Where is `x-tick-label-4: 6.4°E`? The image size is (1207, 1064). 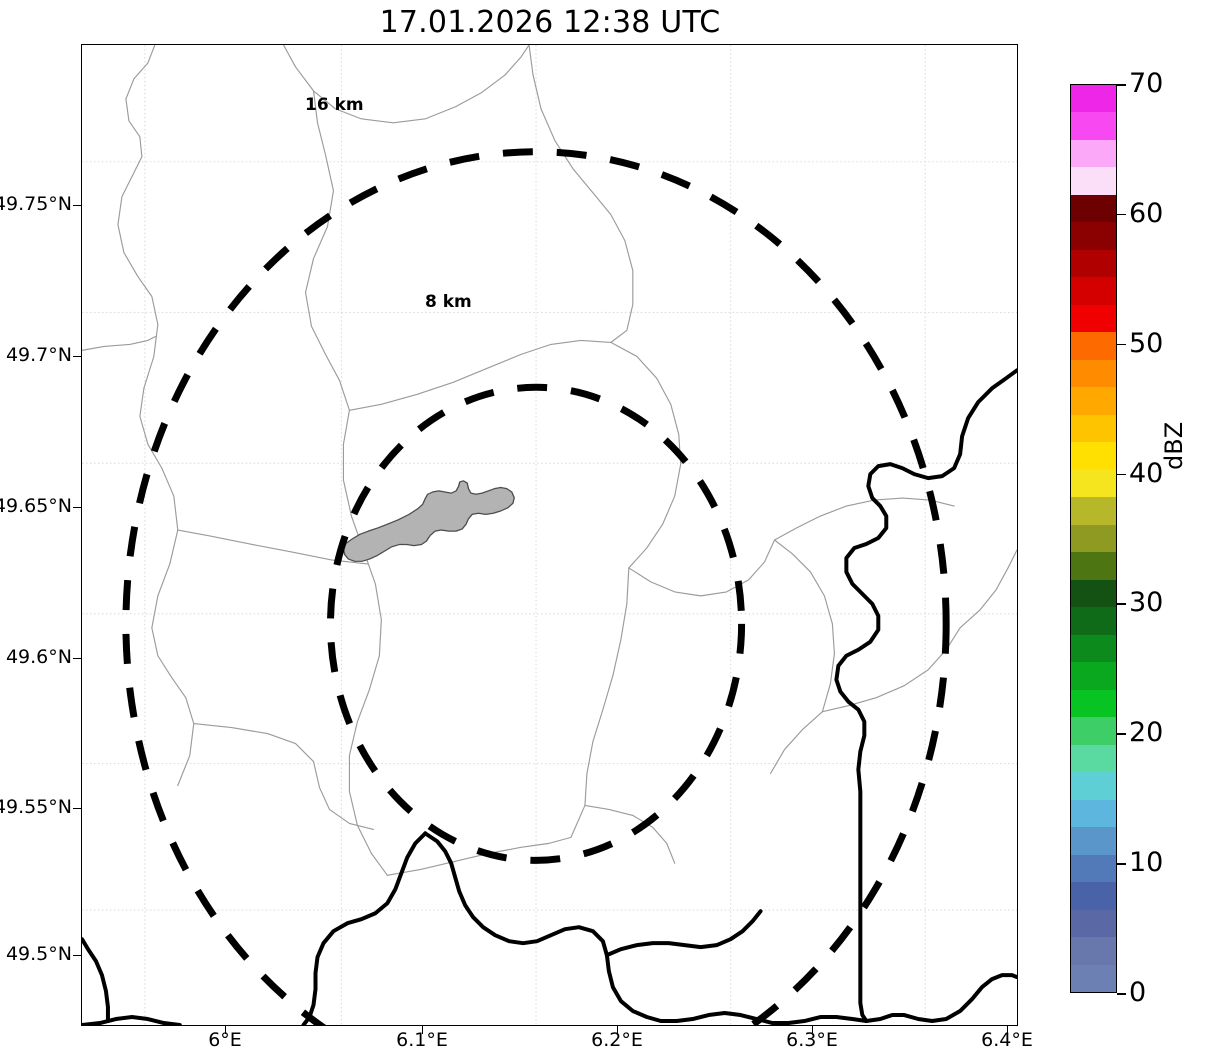 x-tick-label-4: 6.4°E is located at coordinates (1007, 1040).